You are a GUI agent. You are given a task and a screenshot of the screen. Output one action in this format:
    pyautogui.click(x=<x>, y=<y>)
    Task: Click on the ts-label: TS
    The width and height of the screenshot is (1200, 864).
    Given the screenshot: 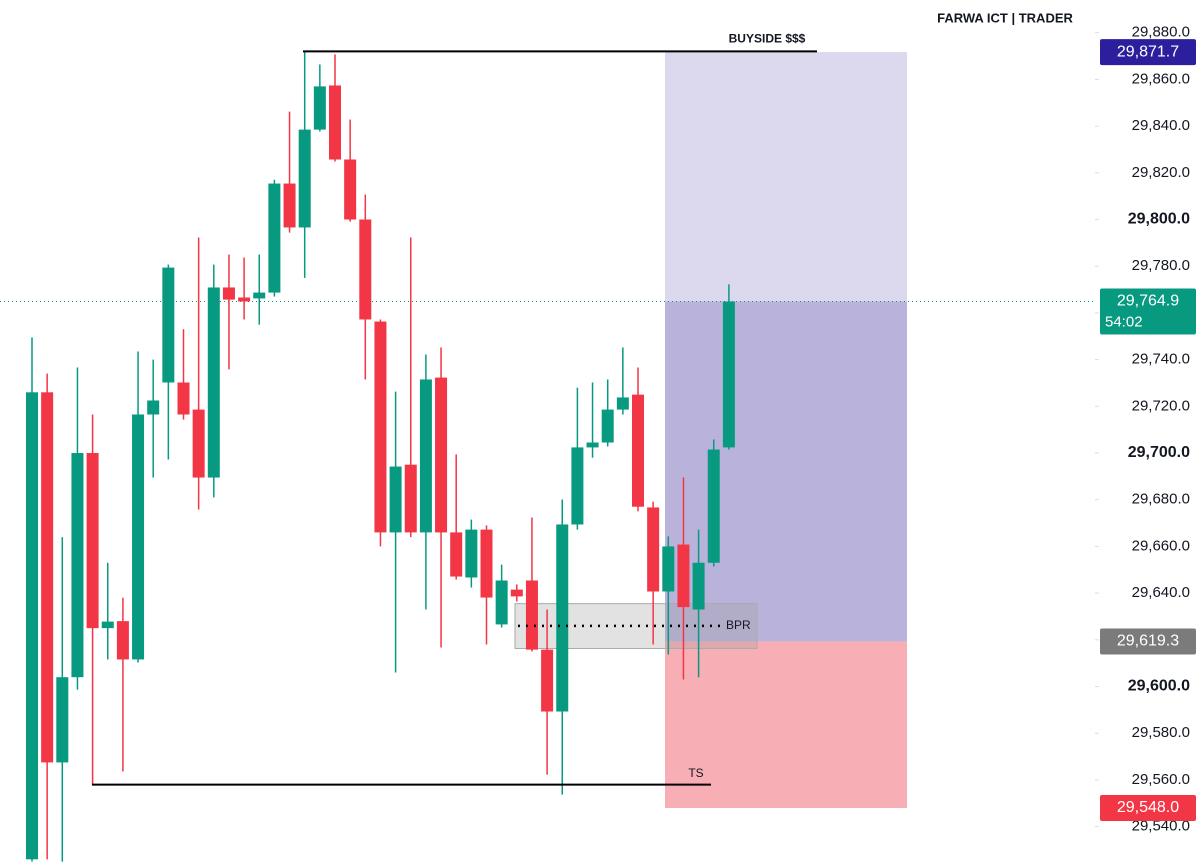 What is the action you would take?
    pyautogui.click(x=695, y=773)
    